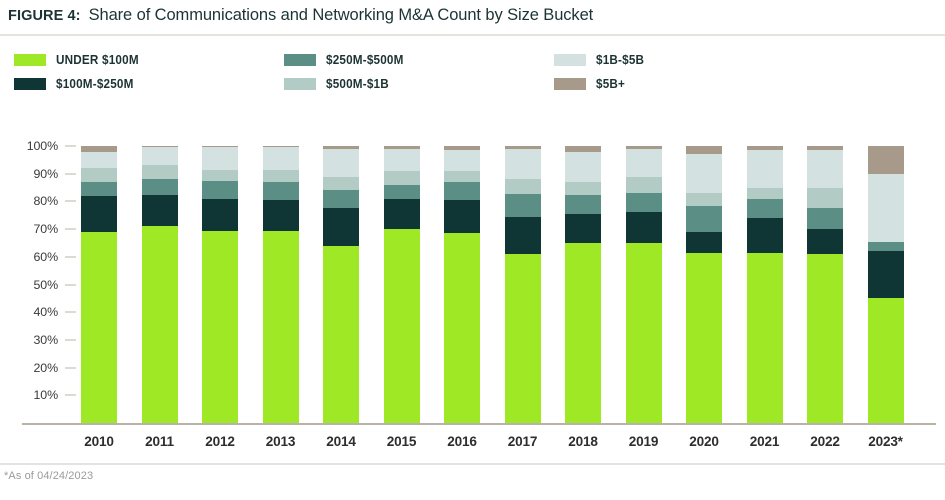  Describe the element at coordinates (149, 60) in the screenshot. I see `legend-item: UNDER $100M` at that location.